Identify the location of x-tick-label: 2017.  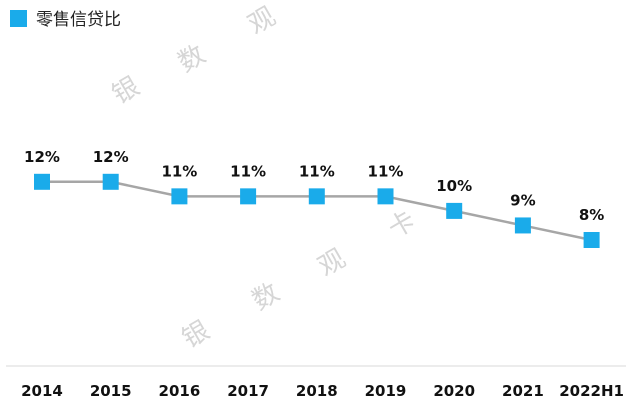
(248, 391).